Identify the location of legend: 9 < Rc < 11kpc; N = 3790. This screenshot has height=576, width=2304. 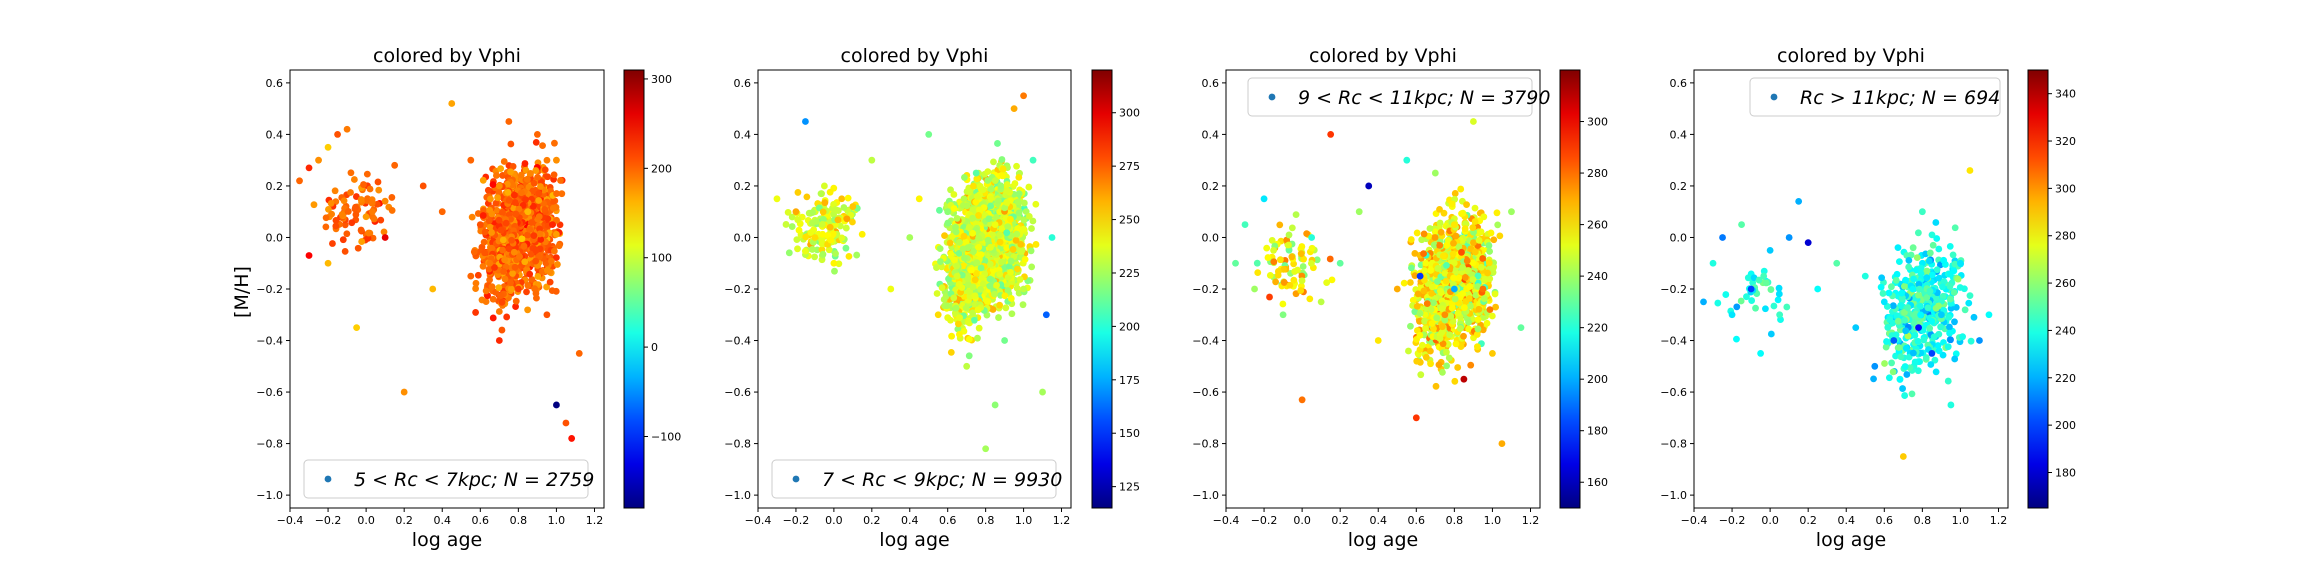
(1398, 97).